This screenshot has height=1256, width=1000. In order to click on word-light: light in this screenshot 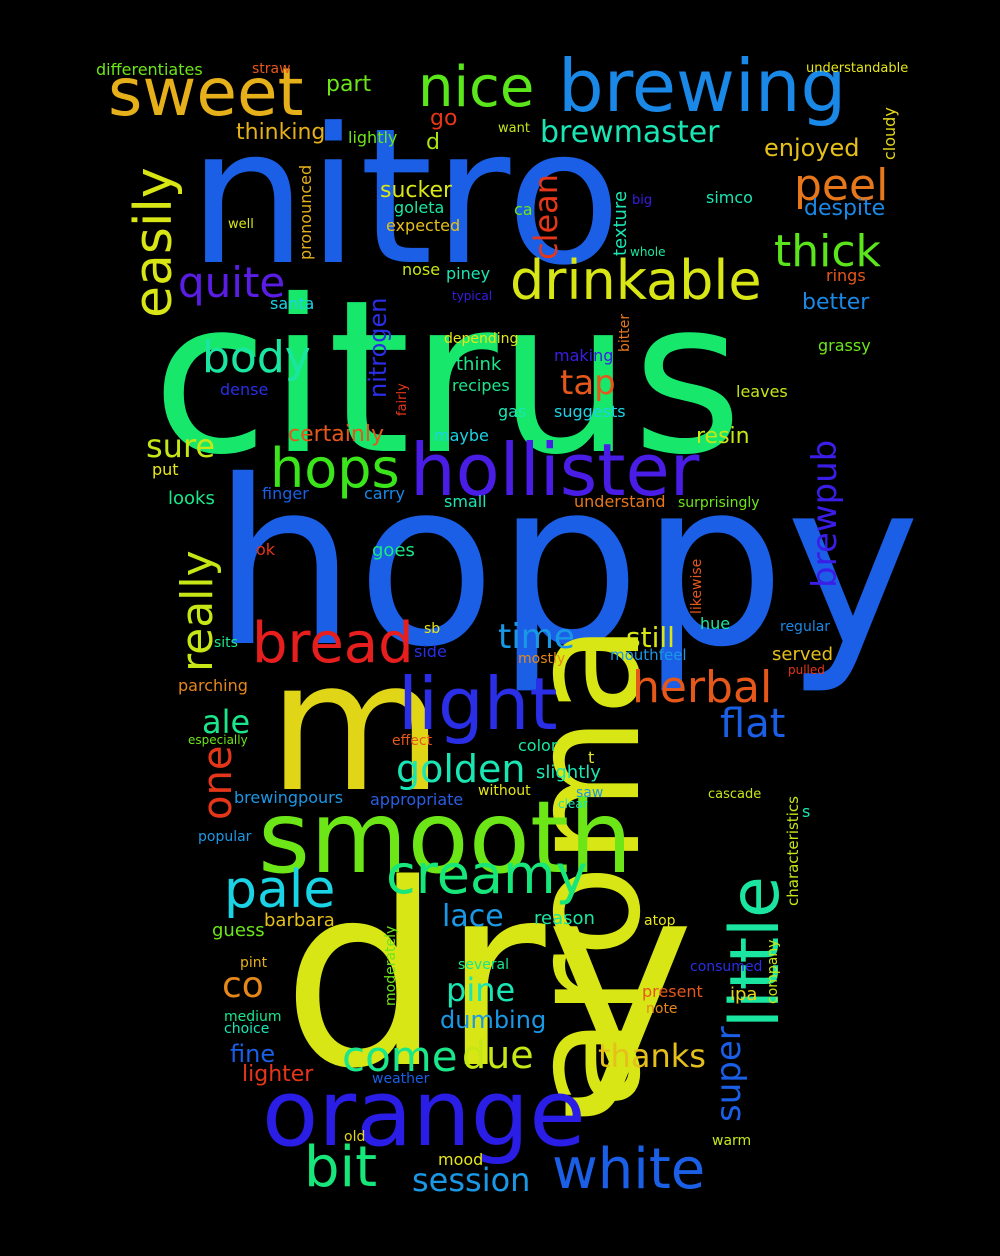, I will do `click(478, 704)`.